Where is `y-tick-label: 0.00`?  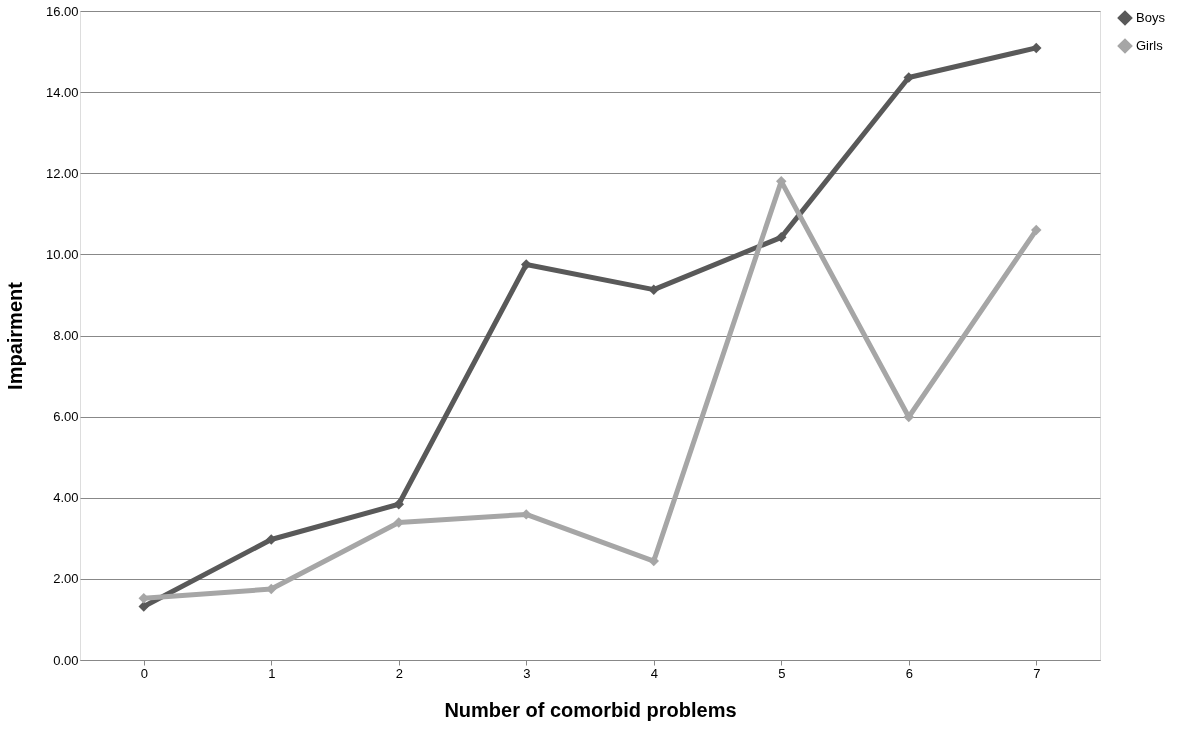
y-tick-label: 0.00 is located at coordinates (66, 660).